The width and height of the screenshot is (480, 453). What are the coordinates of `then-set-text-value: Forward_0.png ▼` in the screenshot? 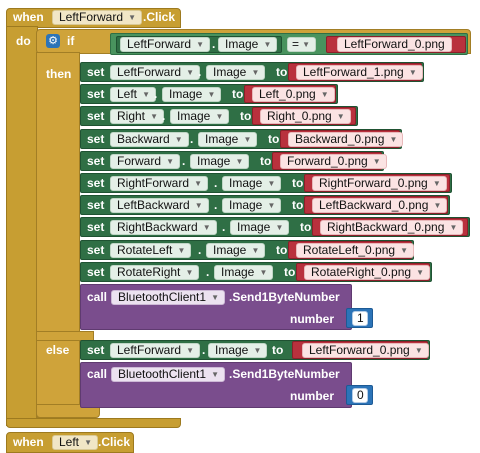 It's located at (333, 161).